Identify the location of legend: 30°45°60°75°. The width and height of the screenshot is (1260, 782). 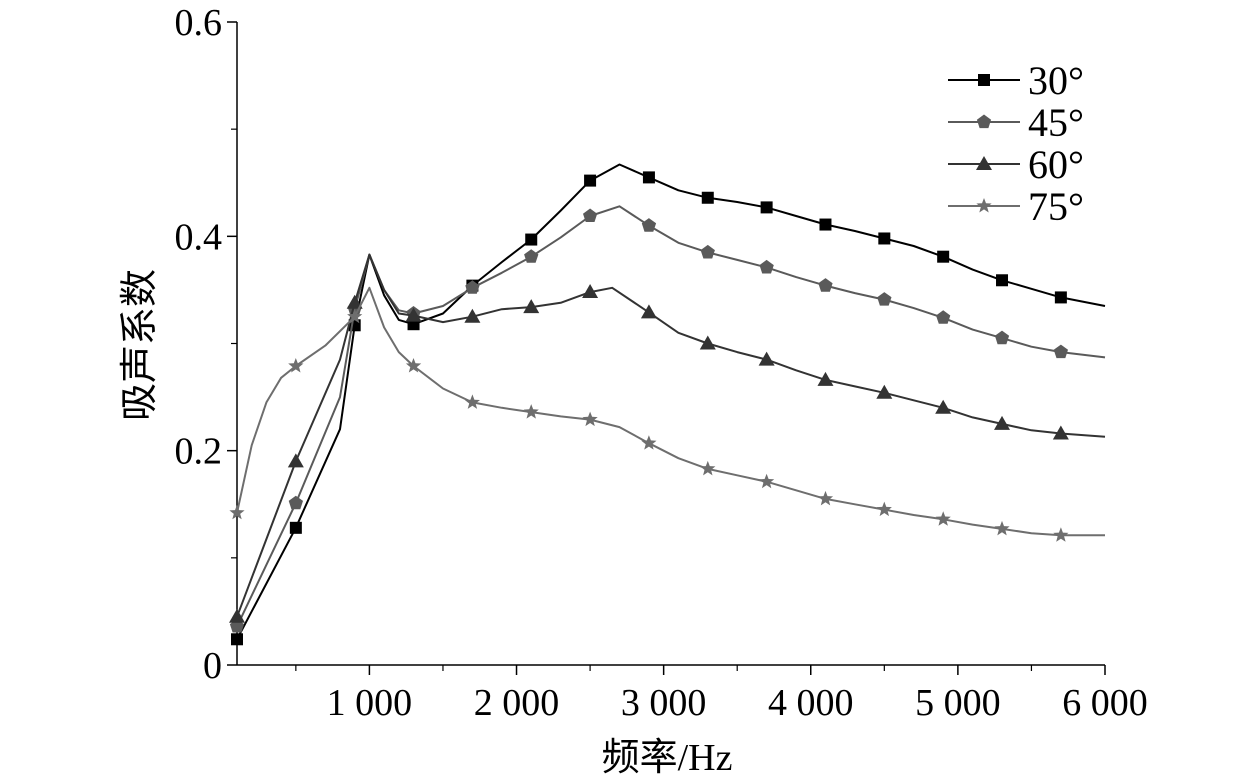
(1016, 143).